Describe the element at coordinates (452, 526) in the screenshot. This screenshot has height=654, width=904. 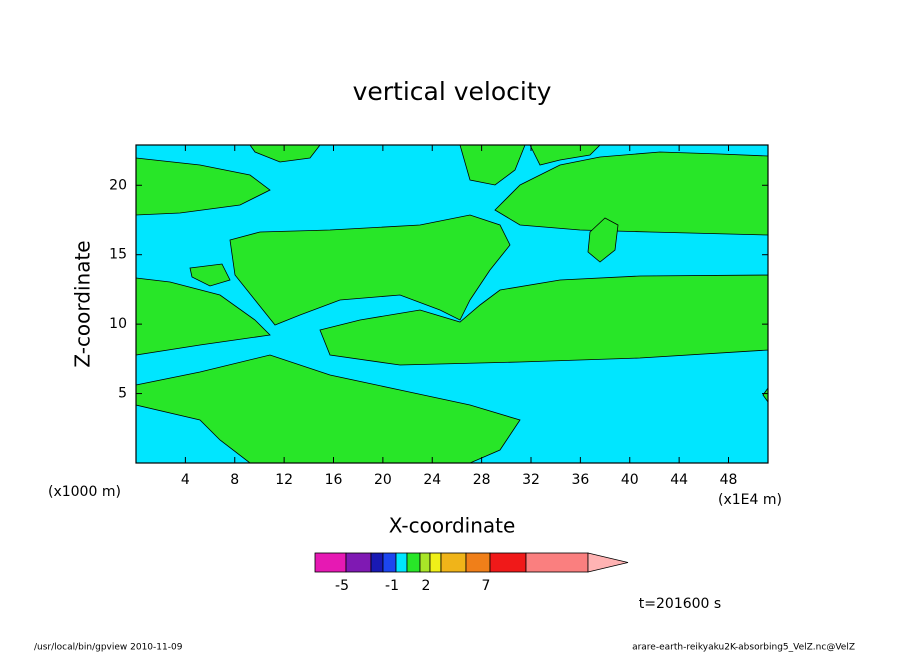
I see `x-axis-label: X-coordinate` at that location.